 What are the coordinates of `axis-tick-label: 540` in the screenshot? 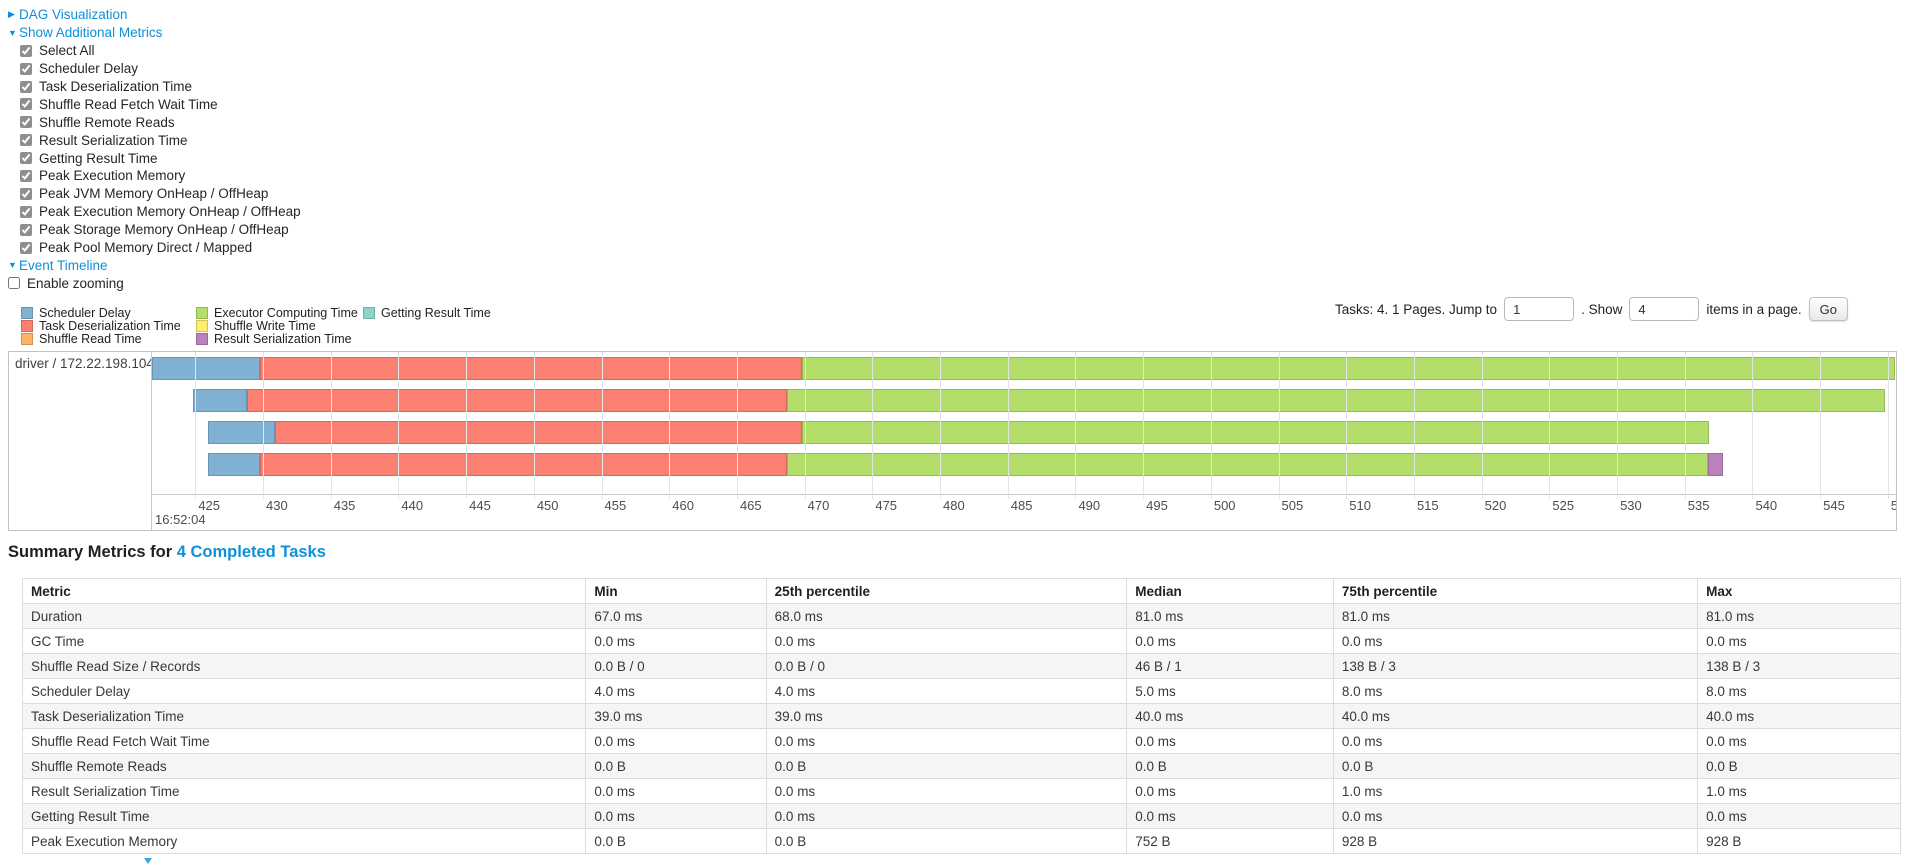 It's located at (1766, 505).